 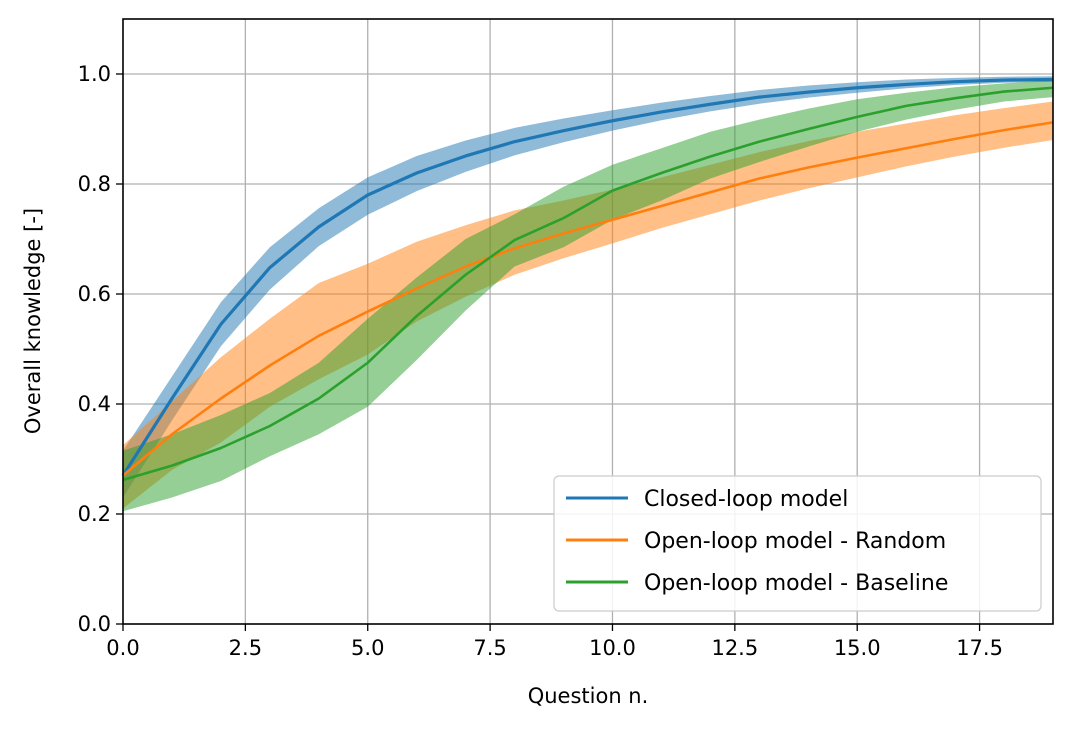 I want to click on x-tick-label: 5.0, so click(x=367, y=648).